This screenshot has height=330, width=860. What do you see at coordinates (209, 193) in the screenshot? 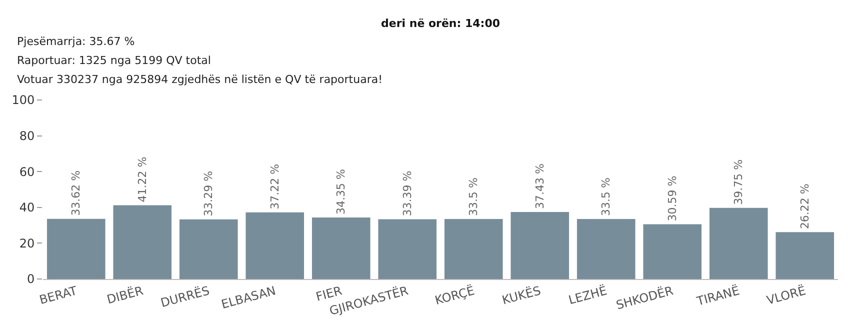
I see `data-label: 33.29 %` at bounding box center [209, 193].